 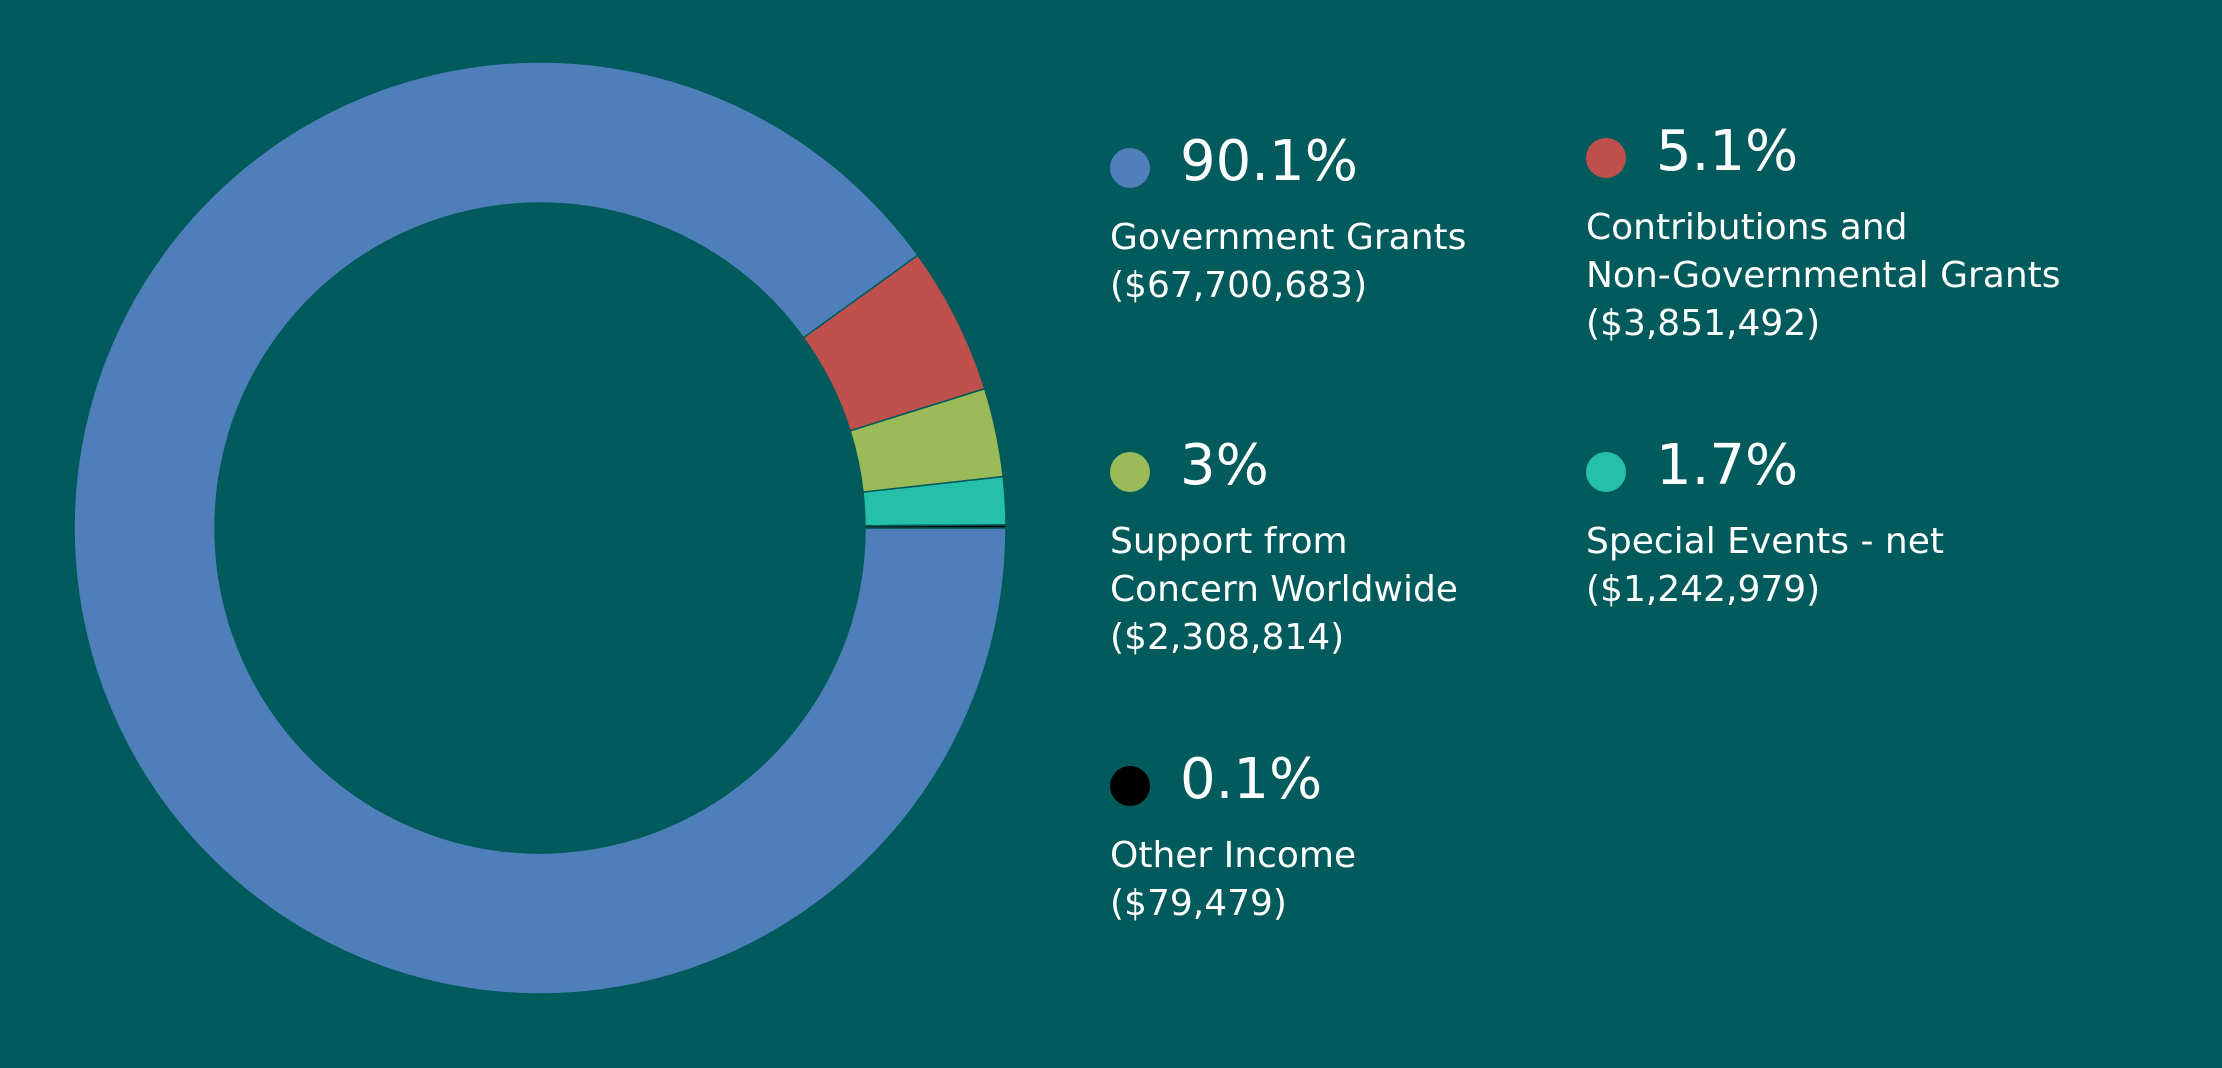 I want to click on legend-swatch-government-grants, so click(x=1130, y=168).